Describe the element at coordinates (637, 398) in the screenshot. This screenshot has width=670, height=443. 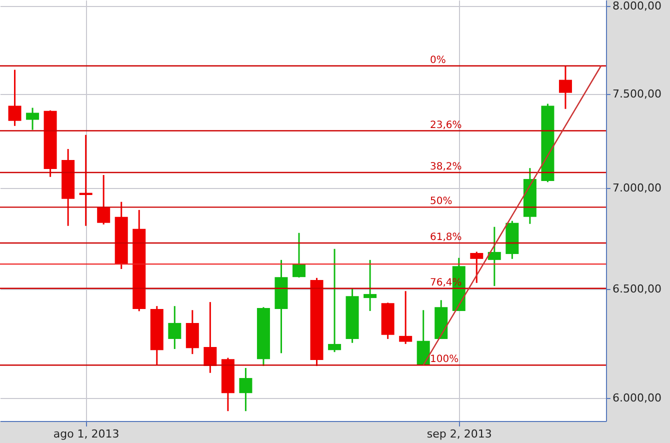
I see `y-tick-label: 6.000,00` at that location.